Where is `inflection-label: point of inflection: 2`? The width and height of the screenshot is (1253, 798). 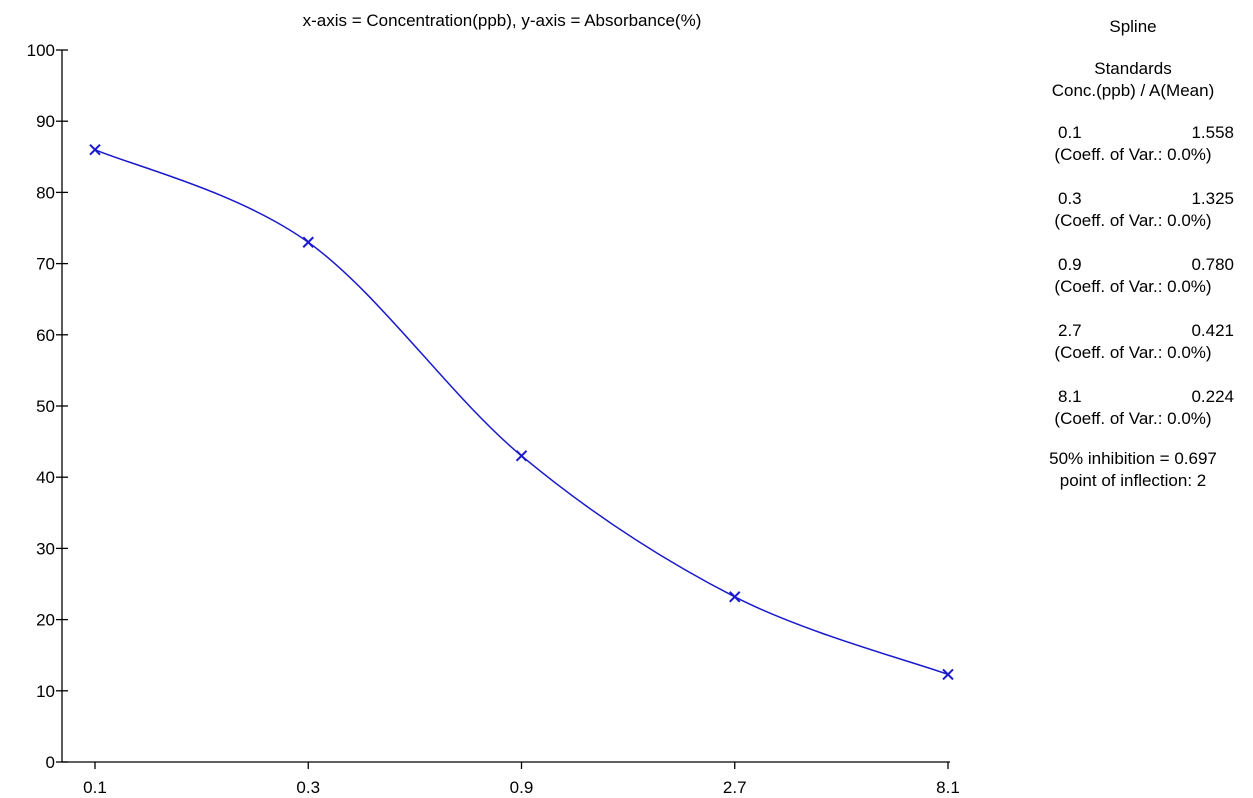
inflection-label: point of inflection: 2 is located at coordinates (1133, 481).